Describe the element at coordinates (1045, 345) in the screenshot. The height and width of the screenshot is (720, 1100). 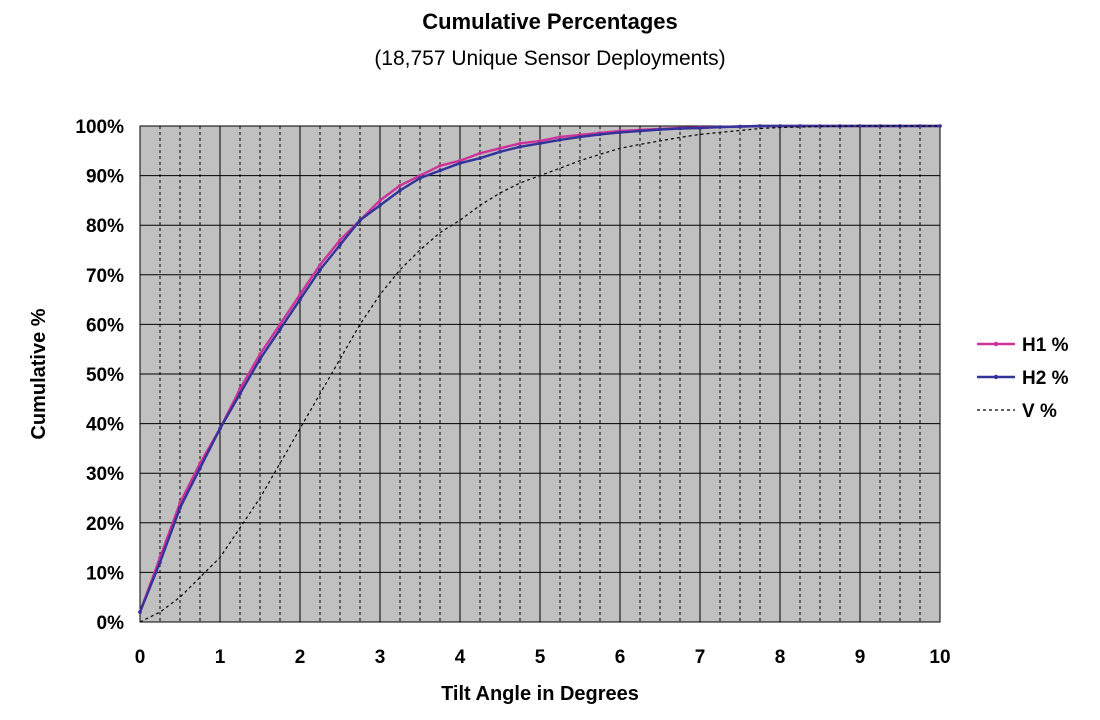
I see `legend-label: H1 %` at that location.